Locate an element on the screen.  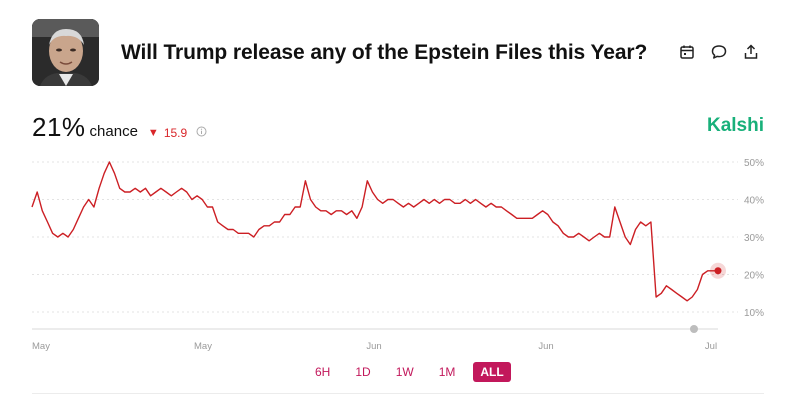
calendar-icon is located at coordinates (687, 52).